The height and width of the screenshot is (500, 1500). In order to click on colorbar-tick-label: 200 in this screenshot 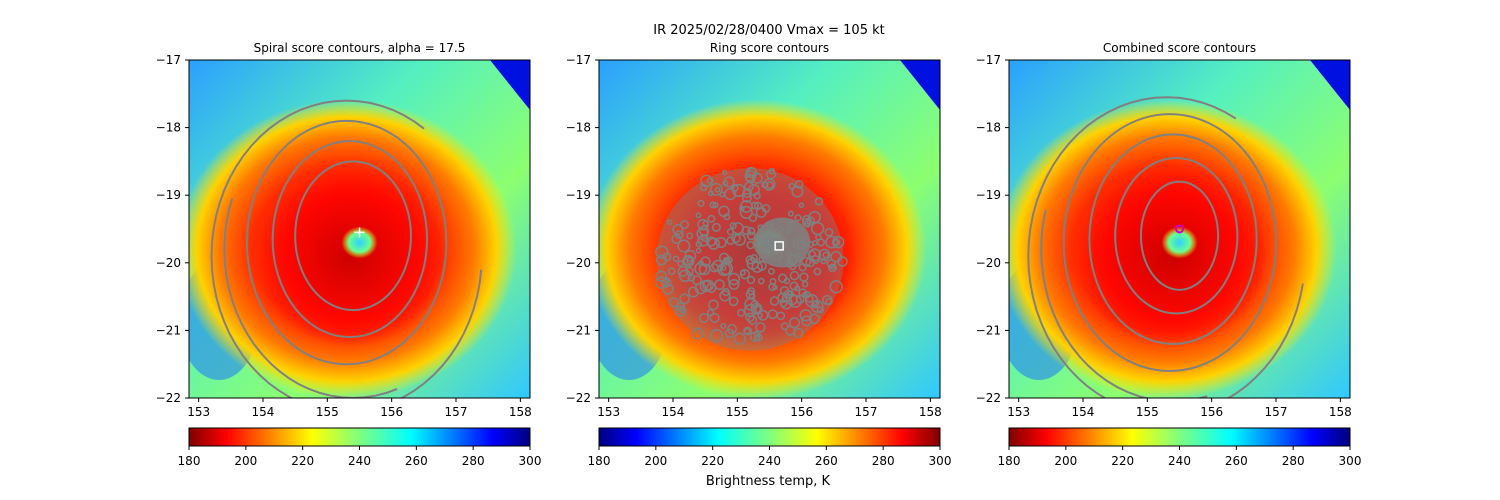, I will do `click(655, 461)`.